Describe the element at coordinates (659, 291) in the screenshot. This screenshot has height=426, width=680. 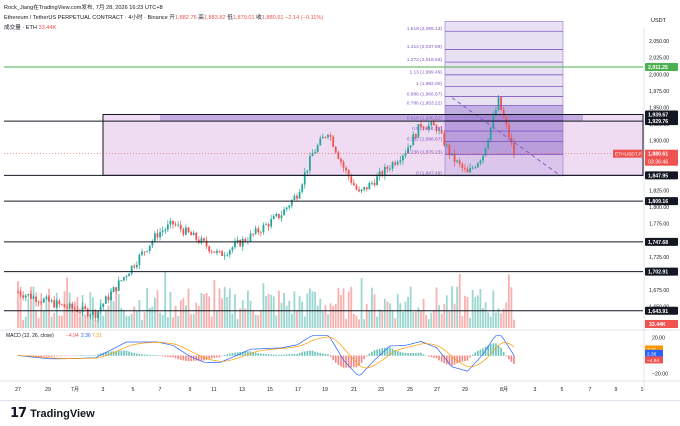
I see `price-tick-label: 1,675.00` at that location.